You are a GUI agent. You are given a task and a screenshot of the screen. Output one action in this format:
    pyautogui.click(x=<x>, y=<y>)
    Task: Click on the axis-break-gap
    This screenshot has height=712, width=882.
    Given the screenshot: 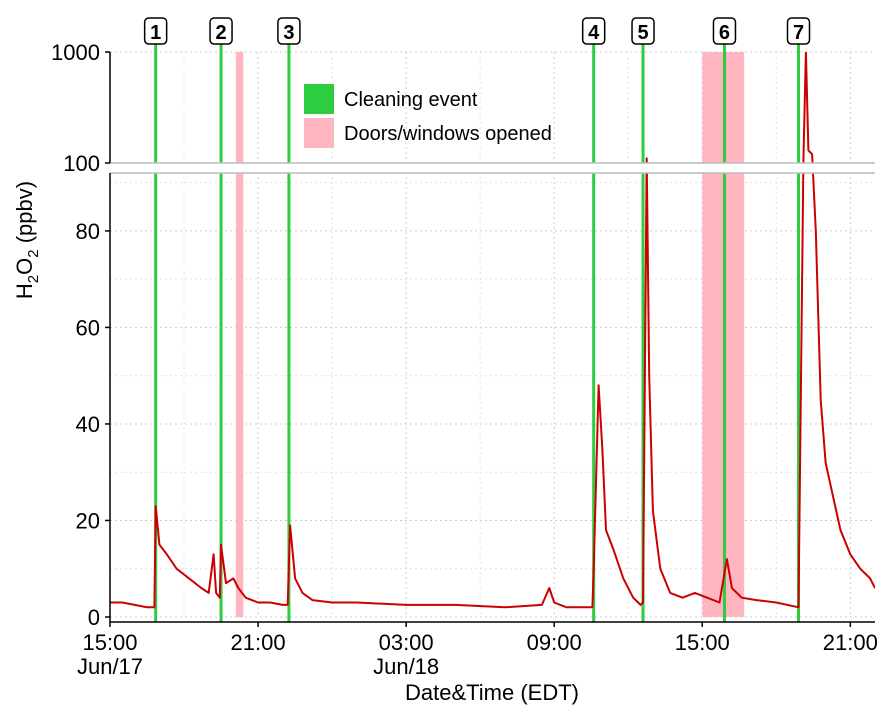 What is the action you would take?
    pyautogui.click(x=488, y=168)
    